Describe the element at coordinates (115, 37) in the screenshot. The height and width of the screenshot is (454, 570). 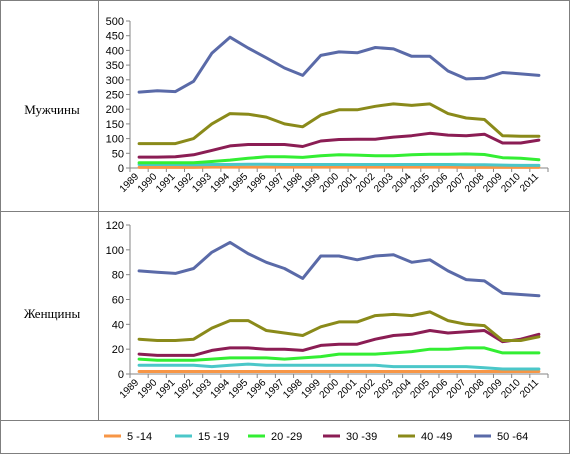
I see `y-tick-label: 450` at that location.